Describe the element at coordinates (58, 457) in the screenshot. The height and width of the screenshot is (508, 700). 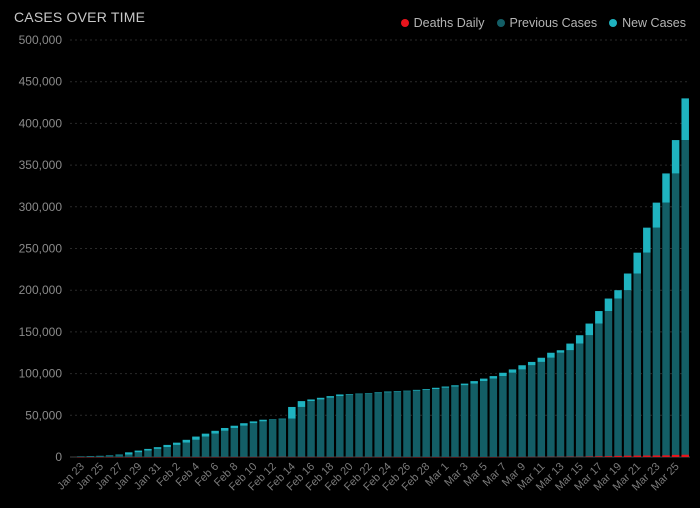
I see `y-tick-label: 0` at that location.